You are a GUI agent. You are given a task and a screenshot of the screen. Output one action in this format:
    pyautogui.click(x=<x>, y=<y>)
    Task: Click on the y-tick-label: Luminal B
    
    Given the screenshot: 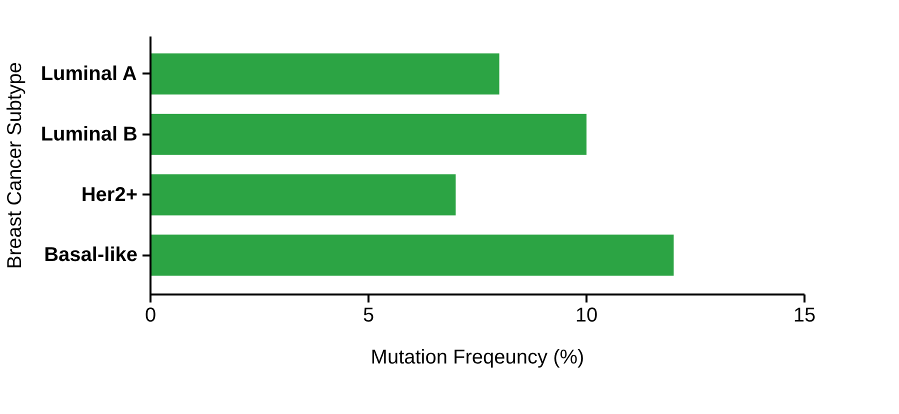 What is the action you would take?
    pyautogui.click(x=89, y=134)
    